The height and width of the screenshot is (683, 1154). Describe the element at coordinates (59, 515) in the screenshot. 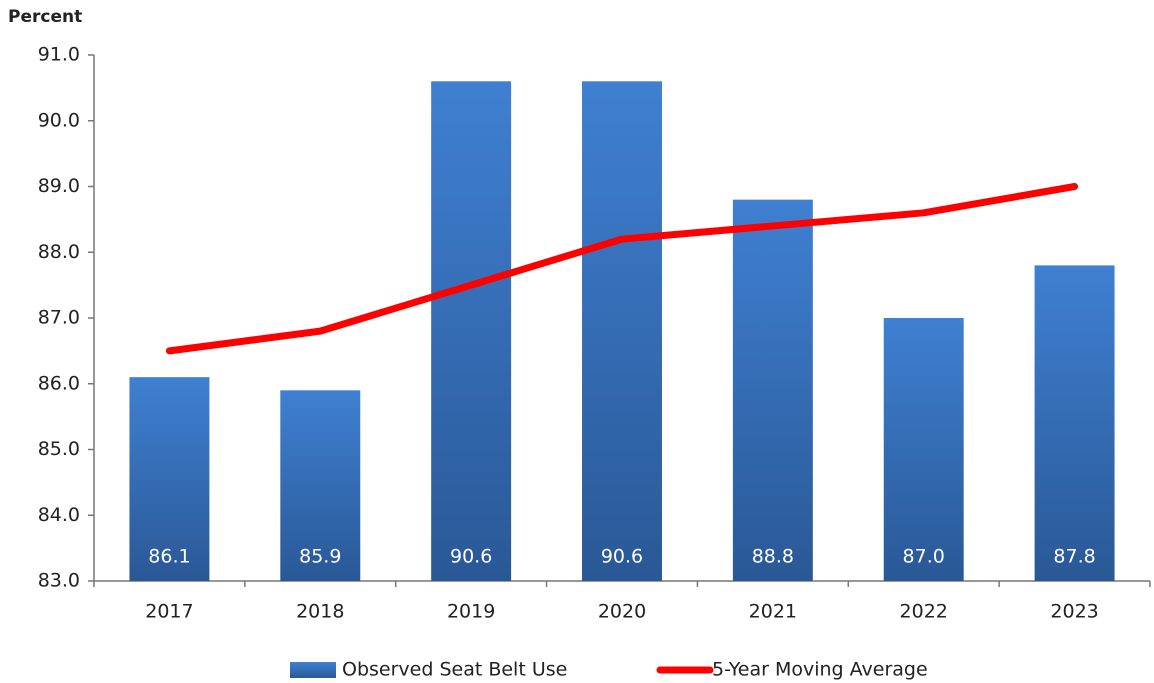

I see `y-tick-label: 84.0` at that location.